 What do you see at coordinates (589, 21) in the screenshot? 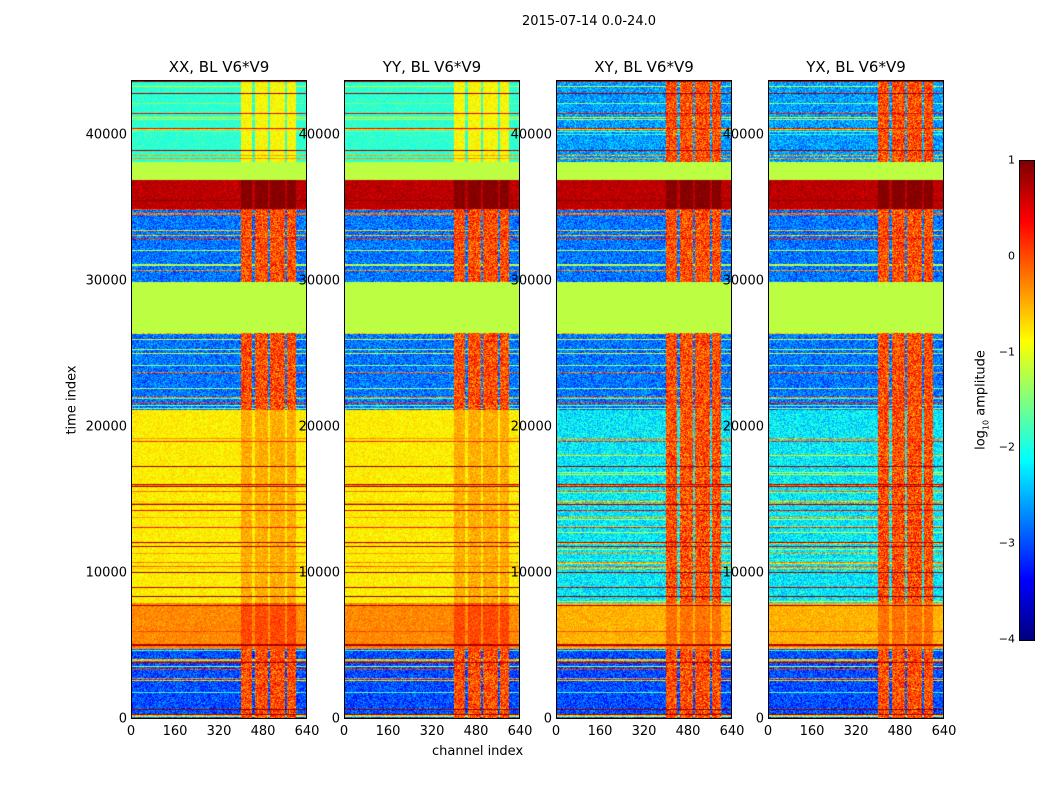
I see `figure-title: 2015-07-14 0.0-24.0` at bounding box center [589, 21].